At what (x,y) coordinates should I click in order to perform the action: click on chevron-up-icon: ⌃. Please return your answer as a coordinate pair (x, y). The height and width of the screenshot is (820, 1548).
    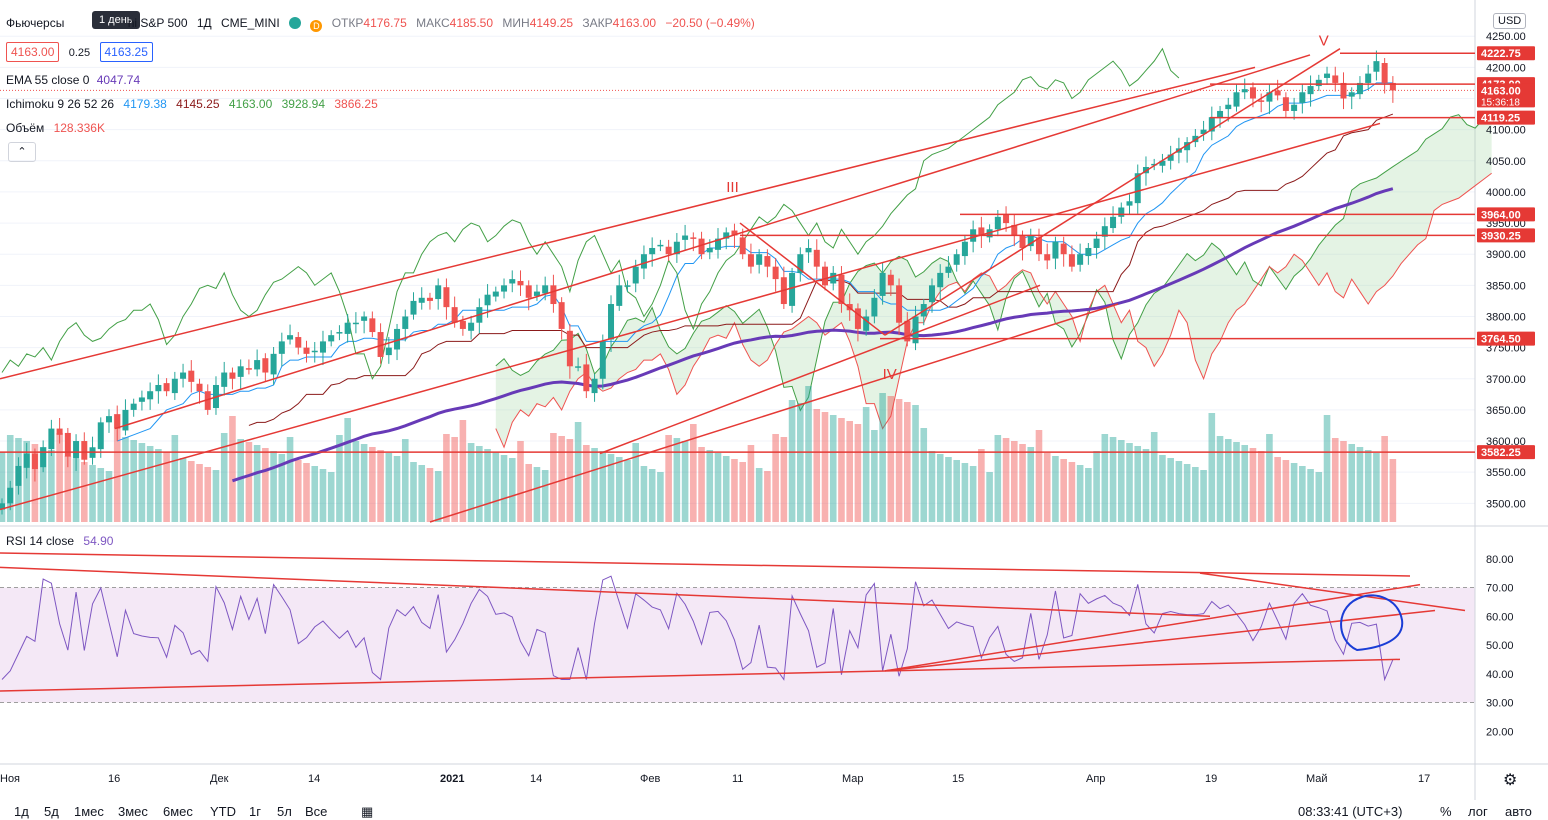
    Looking at the image, I should click on (22, 152).